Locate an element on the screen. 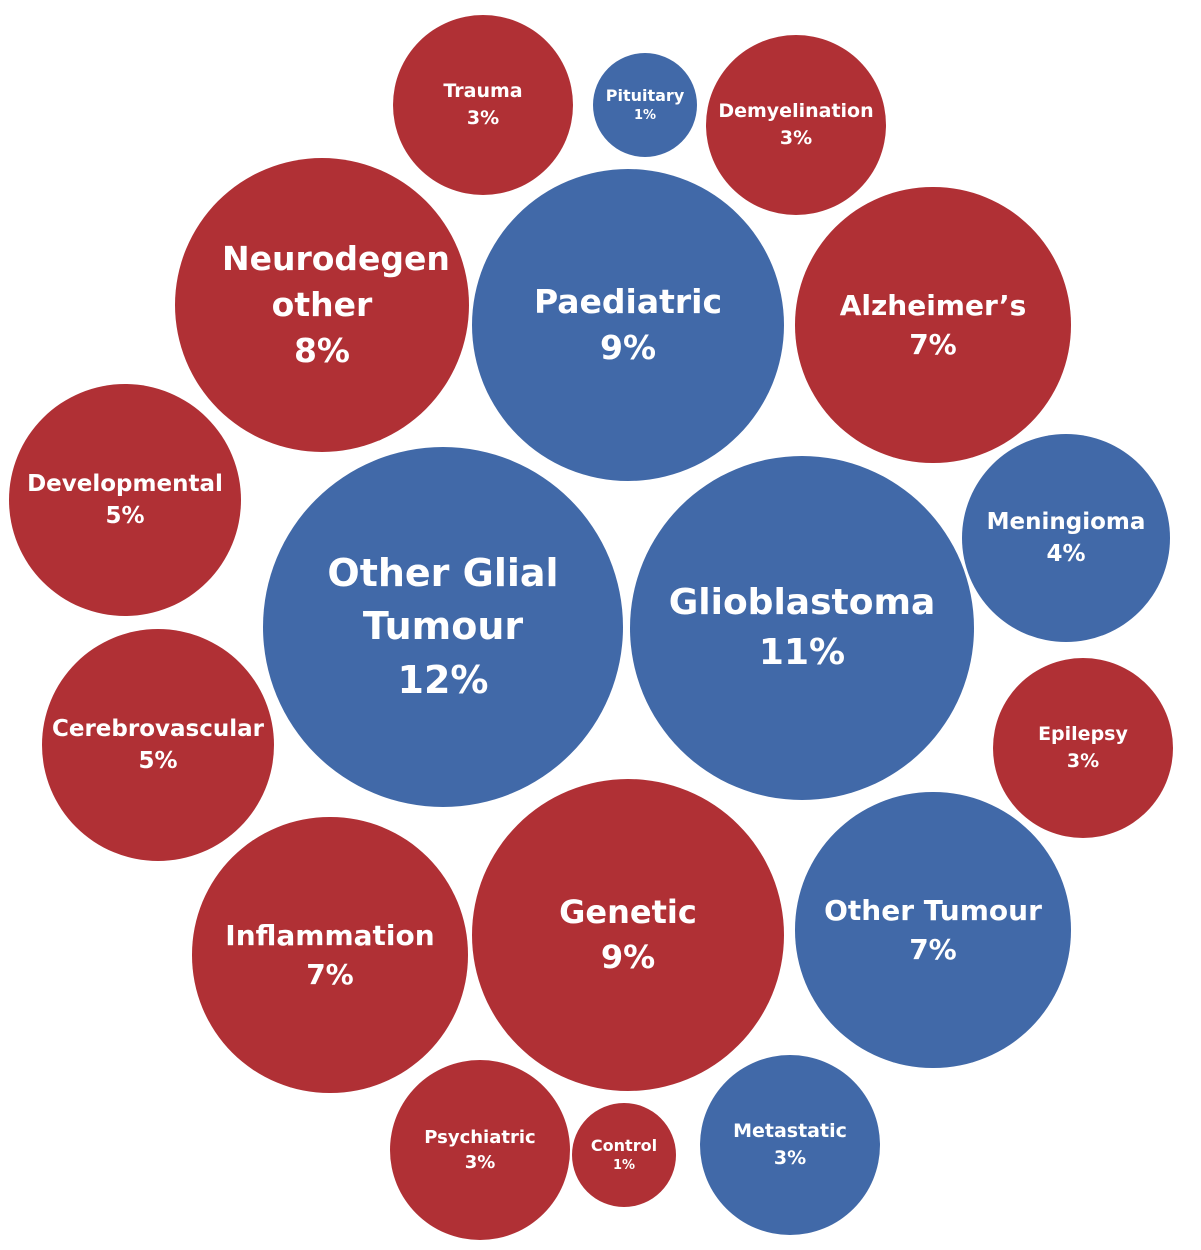  bubble-label: Other Tumour is located at coordinates (933, 910).